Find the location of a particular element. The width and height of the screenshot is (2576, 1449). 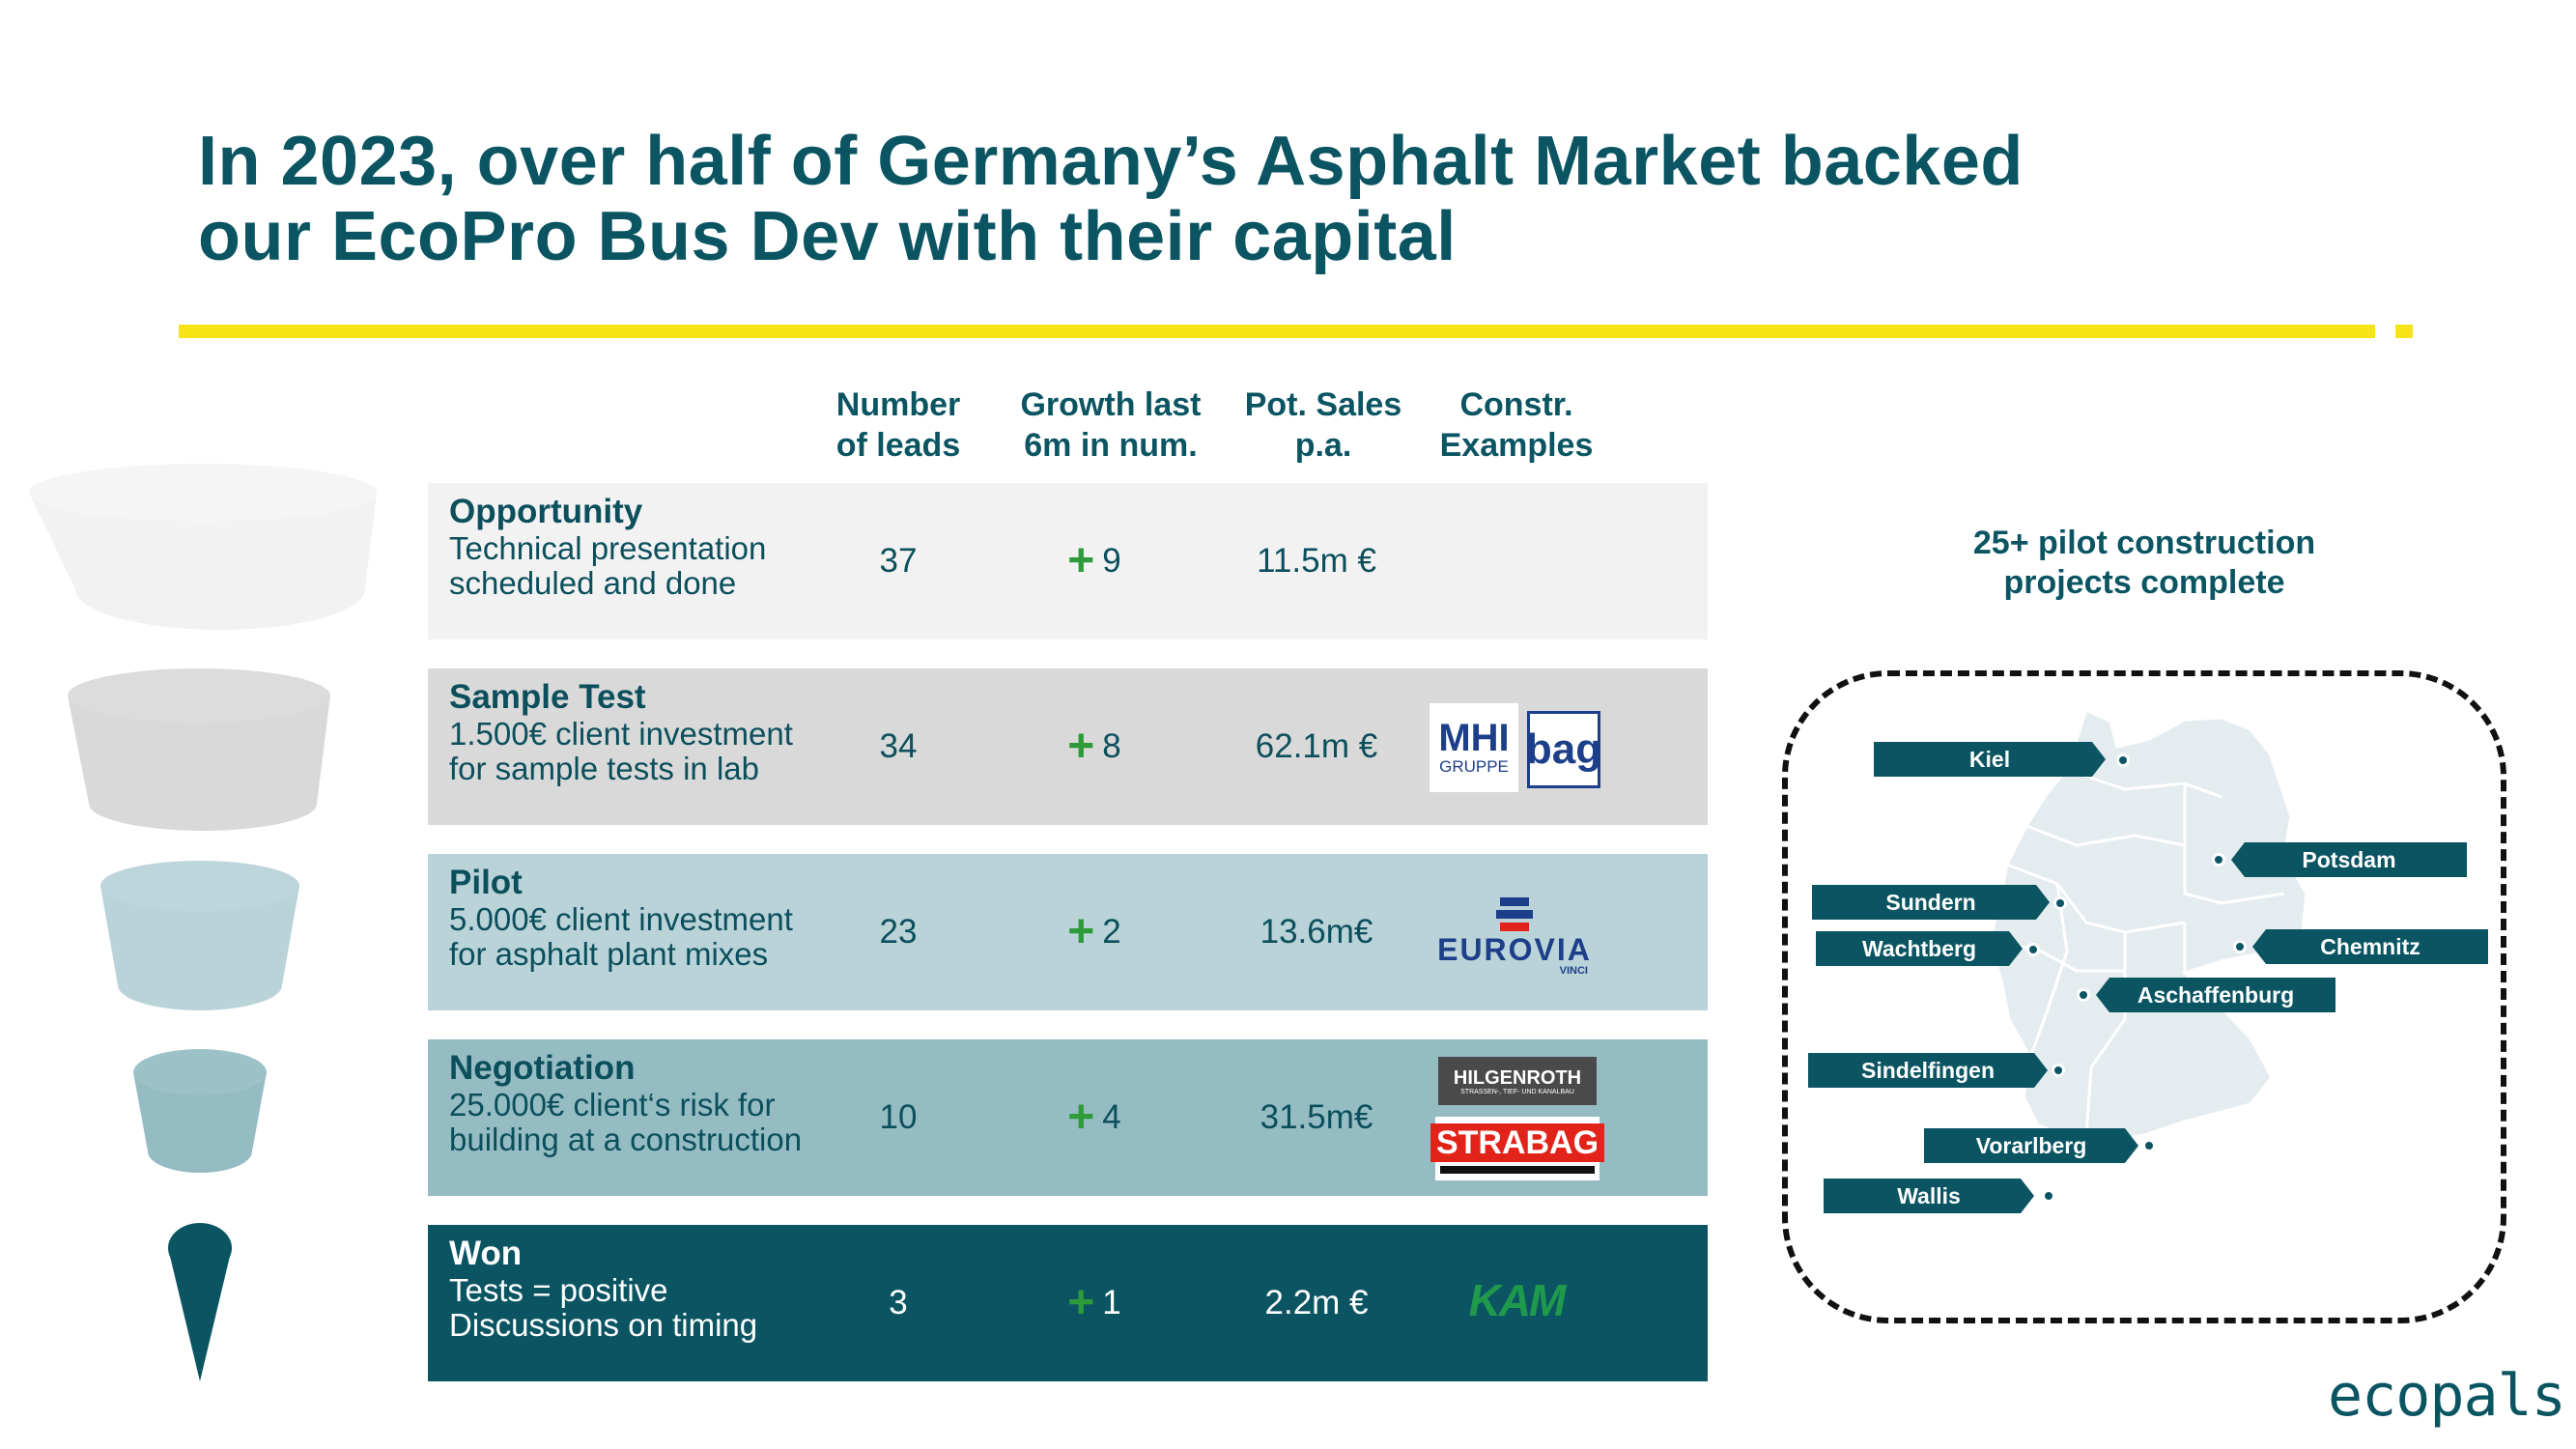

header-leads: Number of leads is located at coordinates (898, 425).